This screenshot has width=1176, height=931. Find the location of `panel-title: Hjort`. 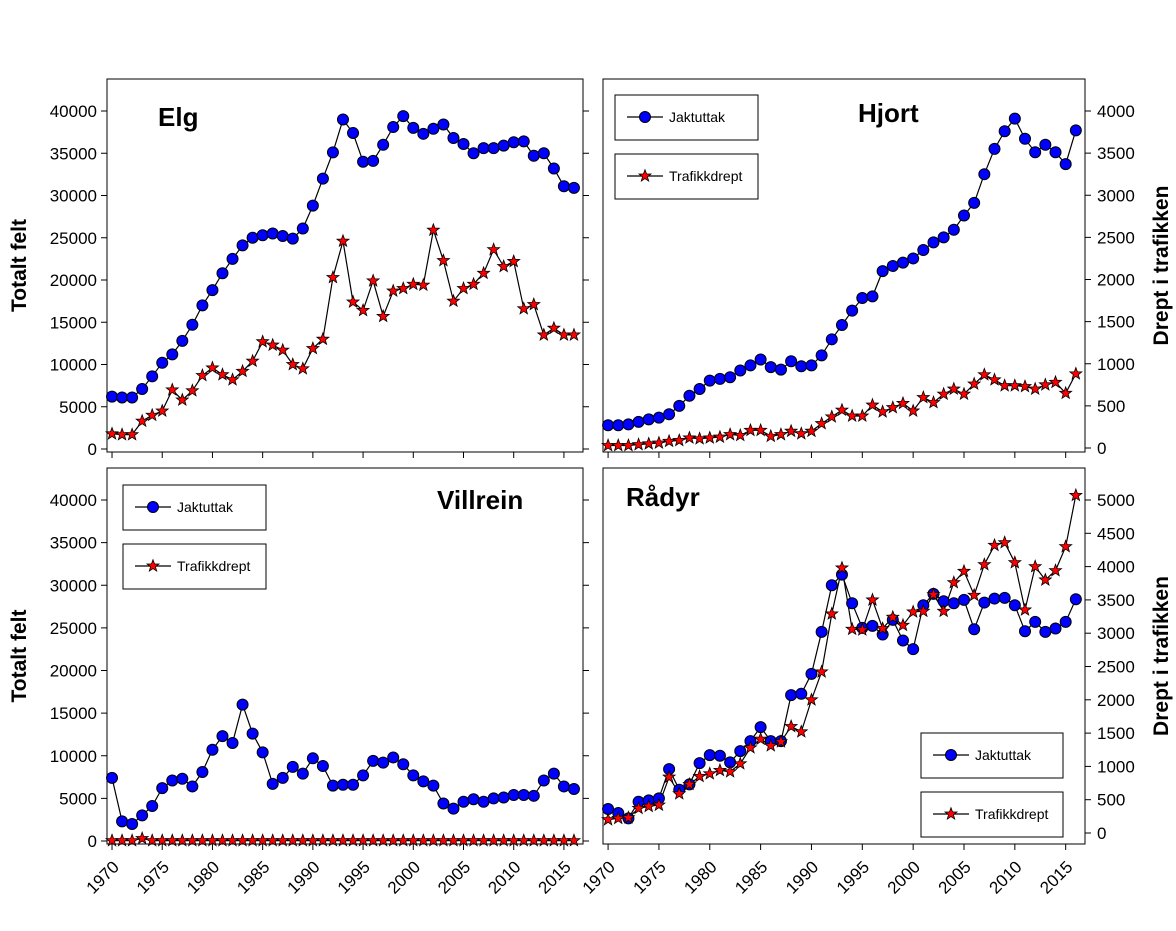

panel-title: Hjort is located at coordinates (888, 113).